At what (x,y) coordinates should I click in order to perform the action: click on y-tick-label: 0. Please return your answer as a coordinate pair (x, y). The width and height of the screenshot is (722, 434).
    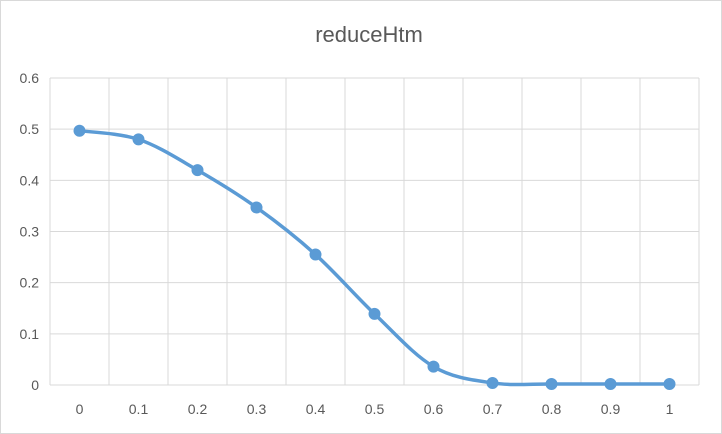
    Looking at the image, I should click on (35, 385).